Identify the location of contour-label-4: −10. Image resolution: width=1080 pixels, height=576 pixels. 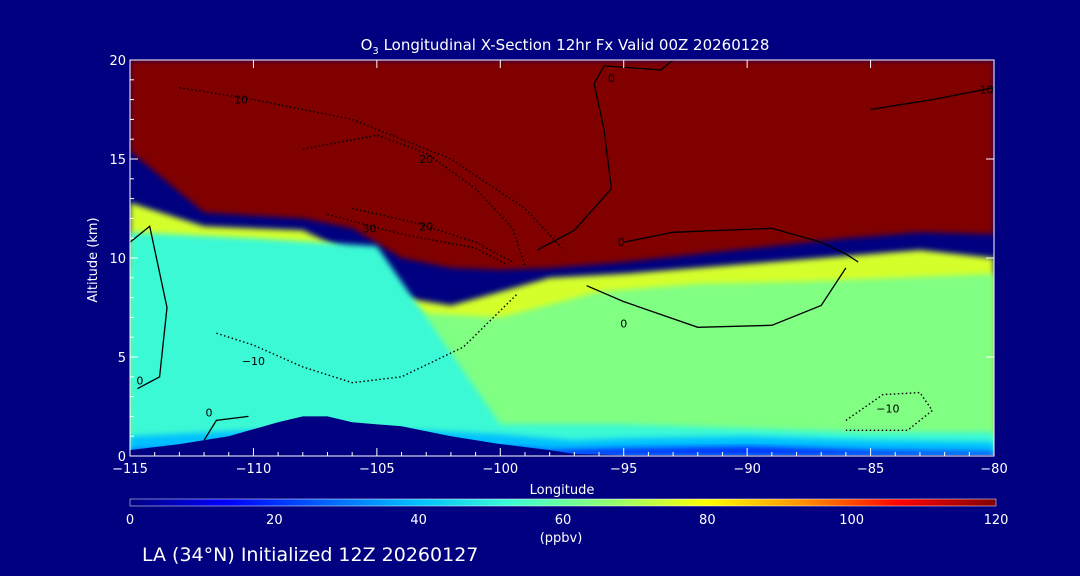
(253, 361).